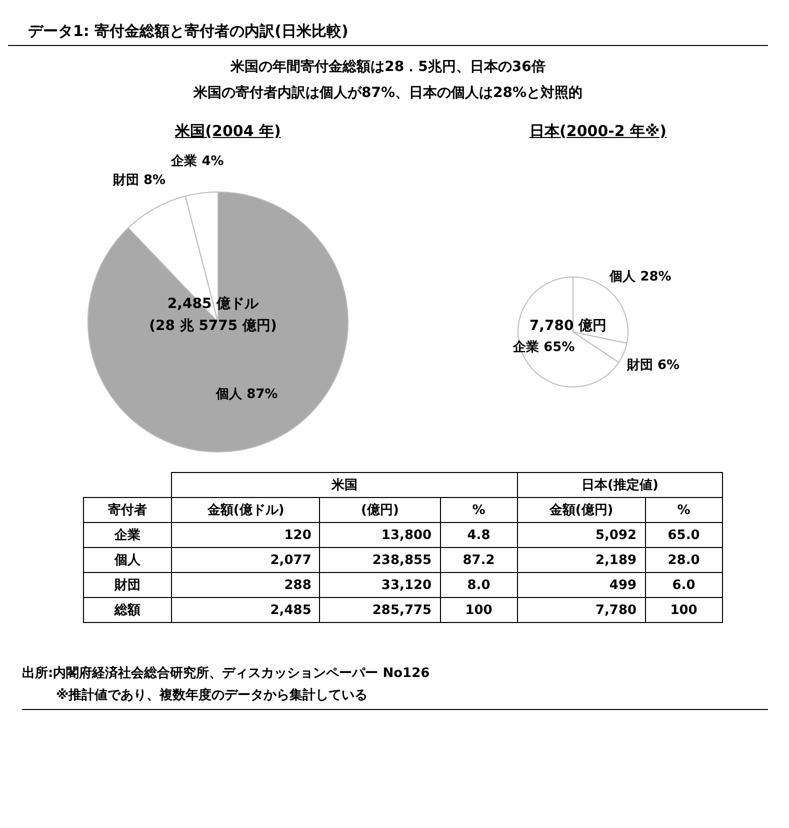 This screenshot has height=828, width=789. What do you see at coordinates (139, 180) in the screenshot?
I see `slice-label: 財団 8%` at bounding box center [139, 180].